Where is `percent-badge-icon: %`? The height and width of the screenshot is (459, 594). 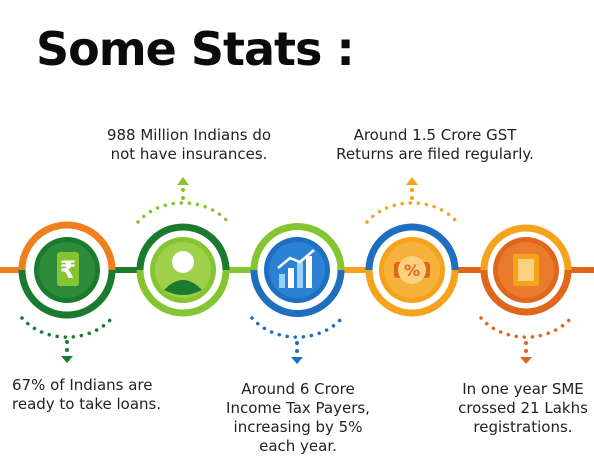 percent-badge-icon: % is located at coordinates (412, 270).